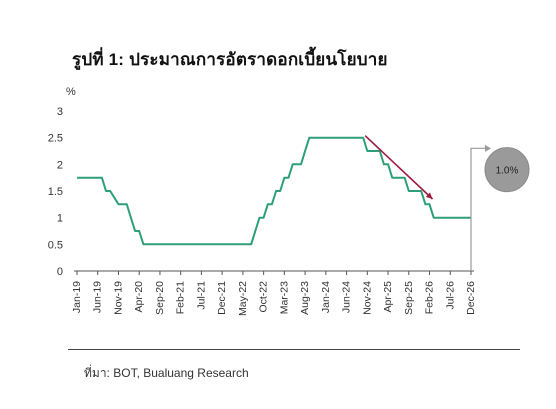 Image resolution: width=556 pixels, height=409 pixels. I want to click on x-tick-label: Sep-20, so click(160, 298).